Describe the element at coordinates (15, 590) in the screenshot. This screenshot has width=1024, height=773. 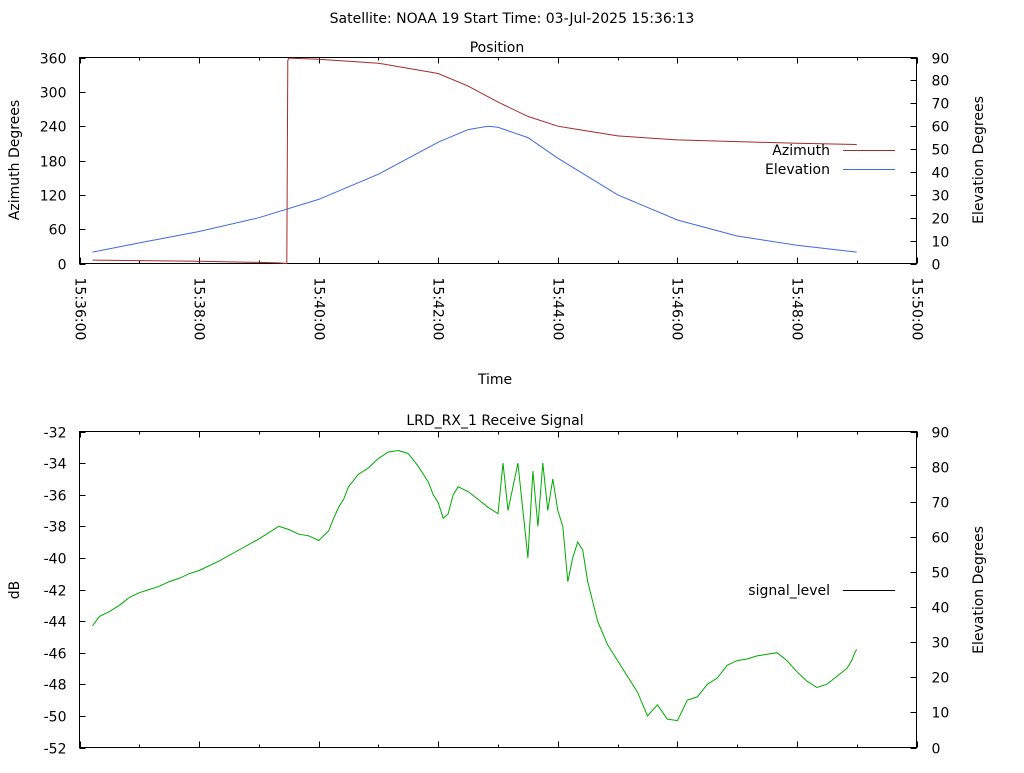
I see `signal-y-axis-label: dB` at that location.